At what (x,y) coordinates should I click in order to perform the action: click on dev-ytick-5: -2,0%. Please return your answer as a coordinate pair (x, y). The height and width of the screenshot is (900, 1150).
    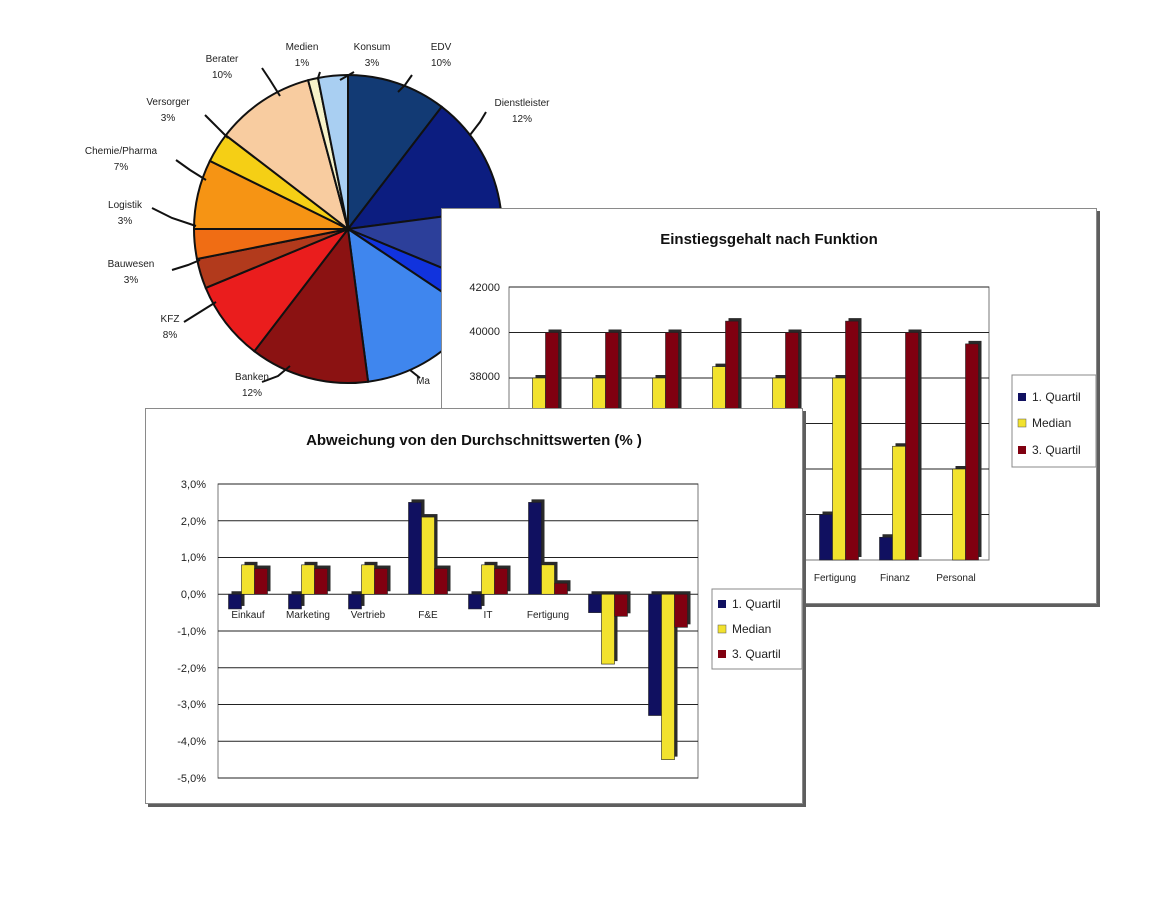
    Looking at the image, I should click on (191, 669).